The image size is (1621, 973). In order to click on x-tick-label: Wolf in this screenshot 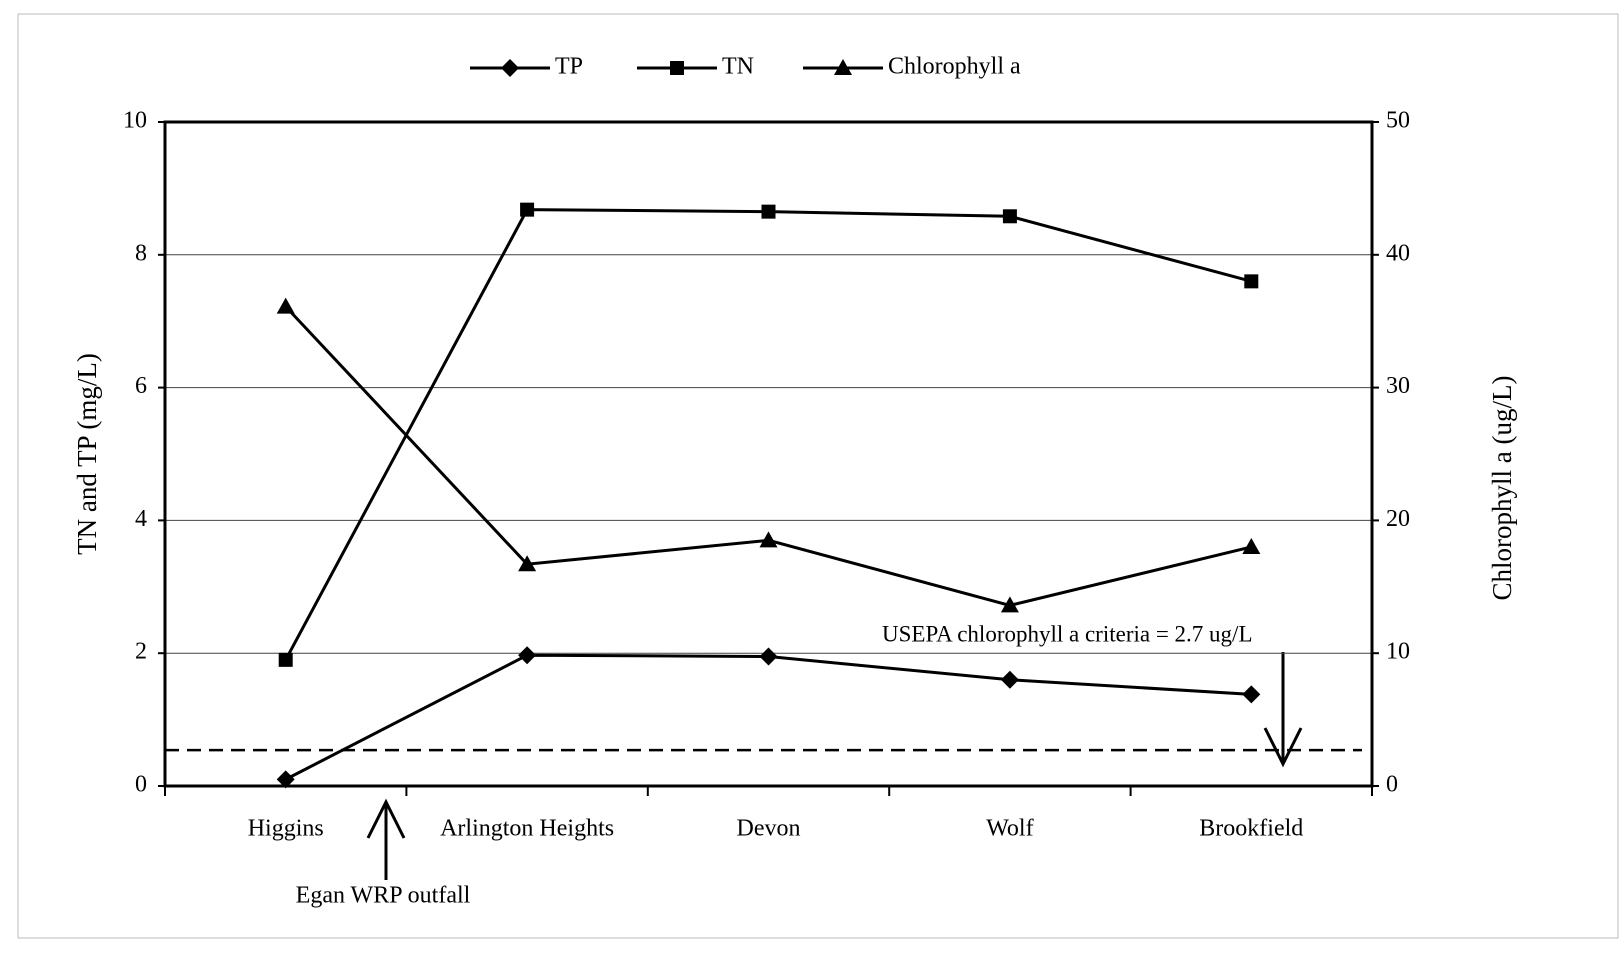, I will do `click(1009, 829)`.